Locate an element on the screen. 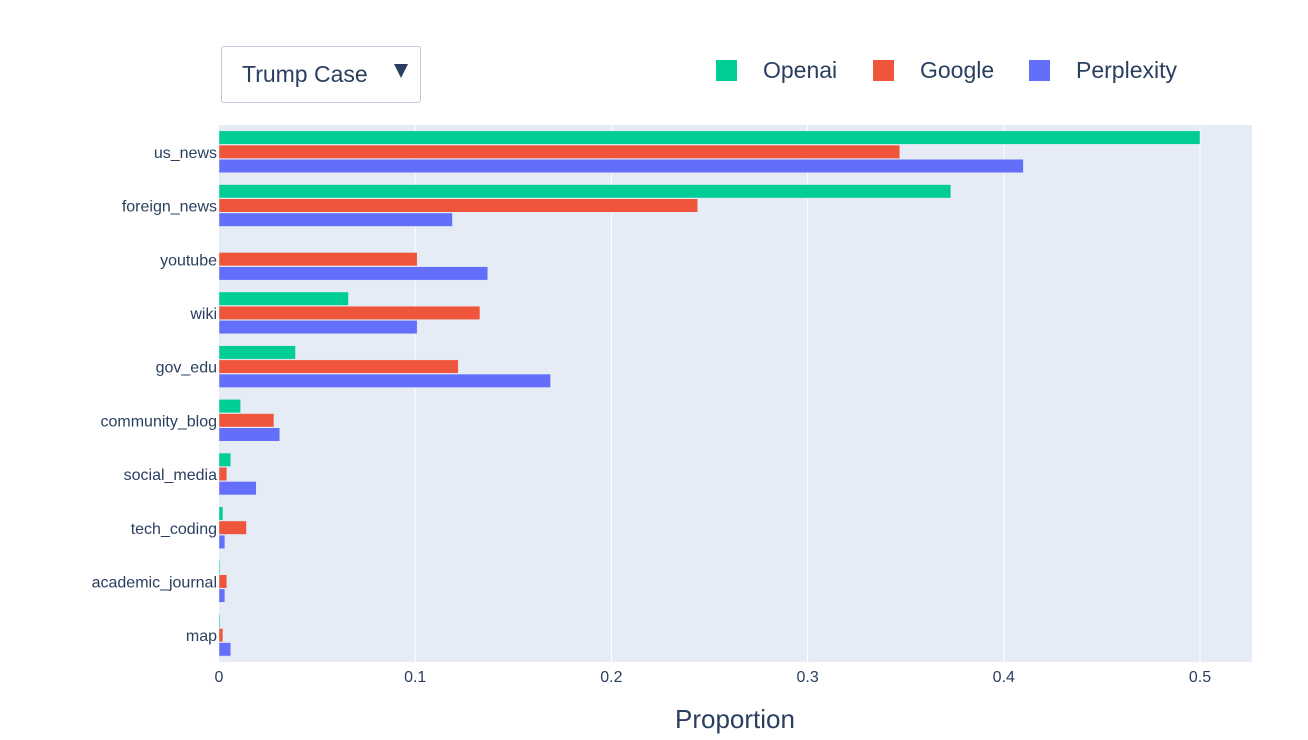 The image size is (1308, 740). dropdown-selected-label: Trump Case is located at coordinates (305, 74).